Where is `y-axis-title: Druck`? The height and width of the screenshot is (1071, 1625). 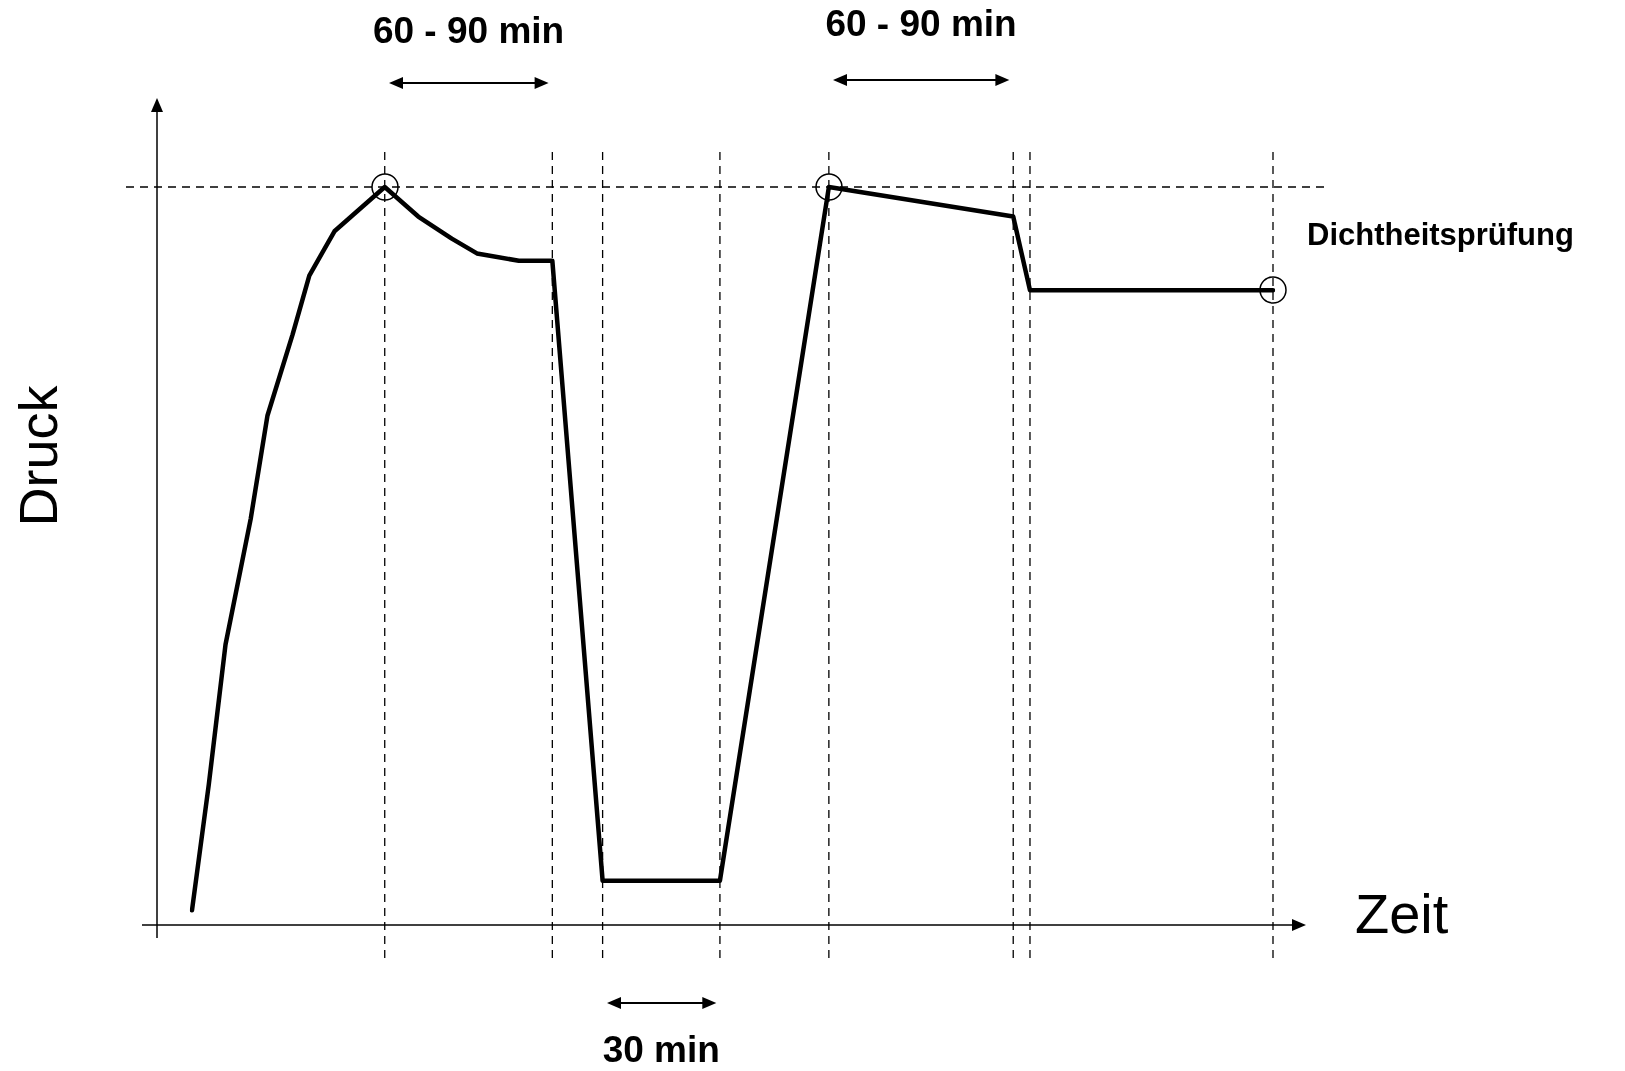
y-axis-title: Druck is located at coordinates (37, 455).